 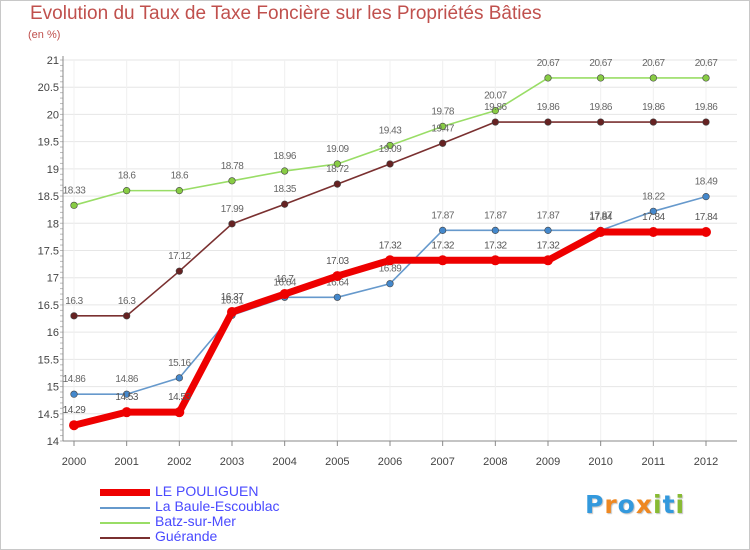 I want to click on data-label: 14.86, so click(x=126, y=379).